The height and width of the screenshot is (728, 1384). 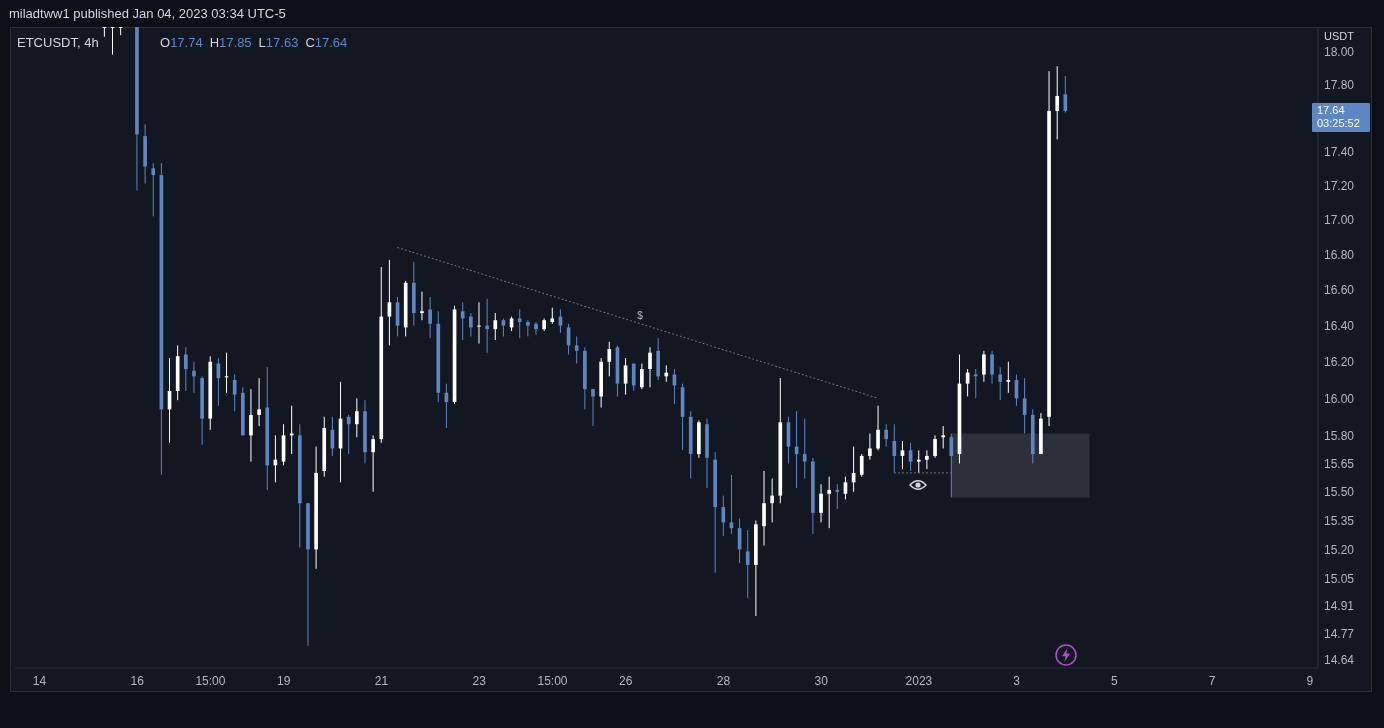 What do you see at coordinates (39, 680) in the screenshot?
I see `x-tick-label: 14` at bounding box center [39, 680].